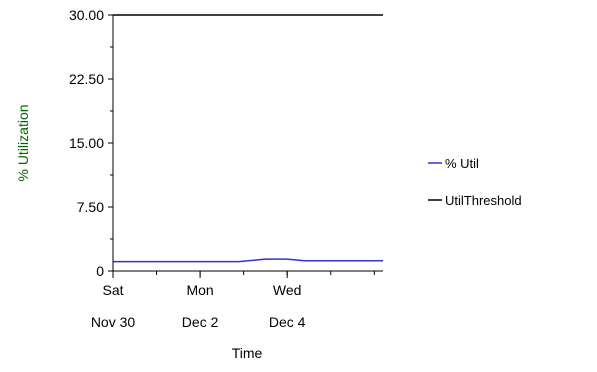 This screenshot has width=597, height=372. Describe the element at coordinates (112, 290) in the screenshot. I see `x-tick-label-day: Sat` at that location.